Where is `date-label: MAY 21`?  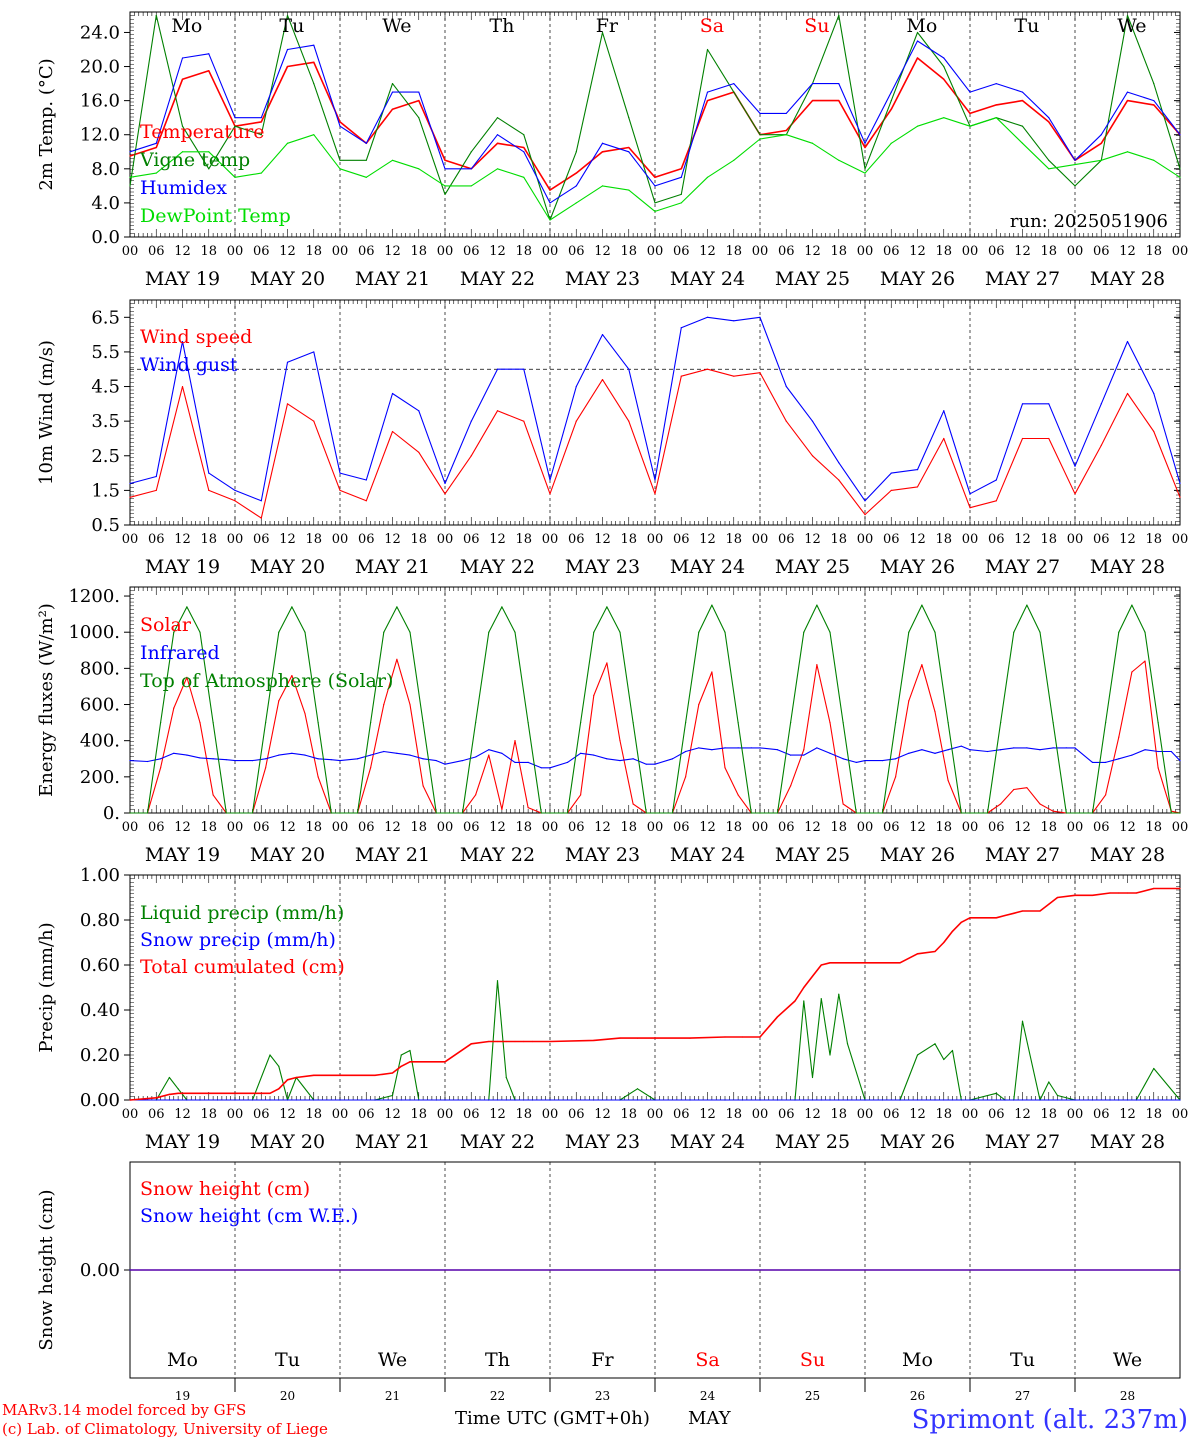 date-label: MAY 21 is located at coordinates (392, 279).